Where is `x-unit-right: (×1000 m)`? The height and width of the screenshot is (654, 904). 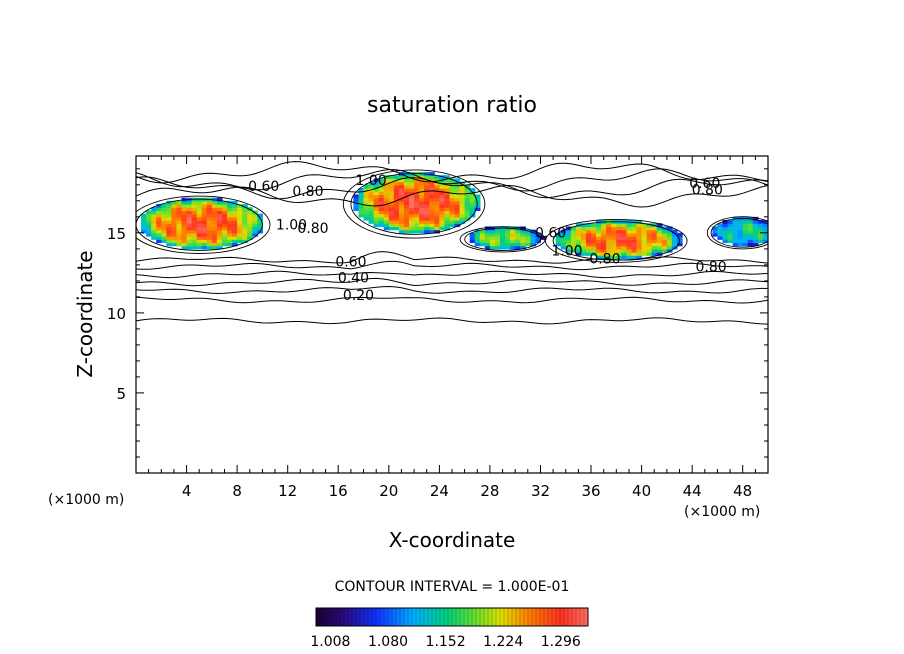
x-unit-right: (×1000 m) is located at coordinates (722, 512).